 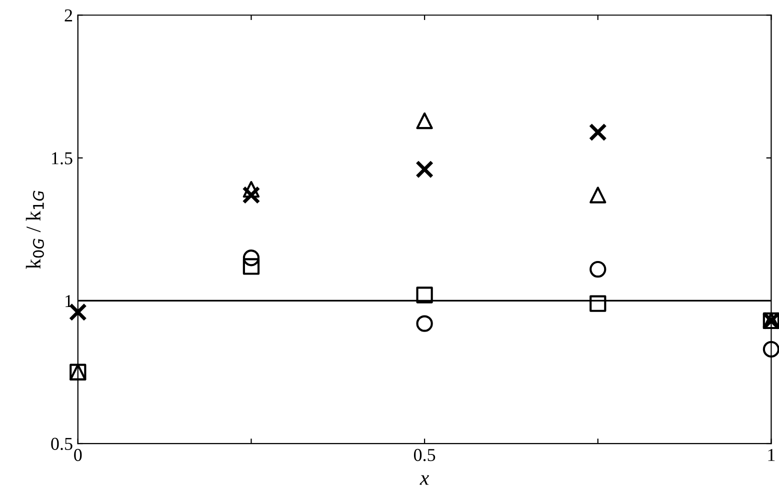 I want to click on x-tick-label: 1, so click(x=771, y=454).